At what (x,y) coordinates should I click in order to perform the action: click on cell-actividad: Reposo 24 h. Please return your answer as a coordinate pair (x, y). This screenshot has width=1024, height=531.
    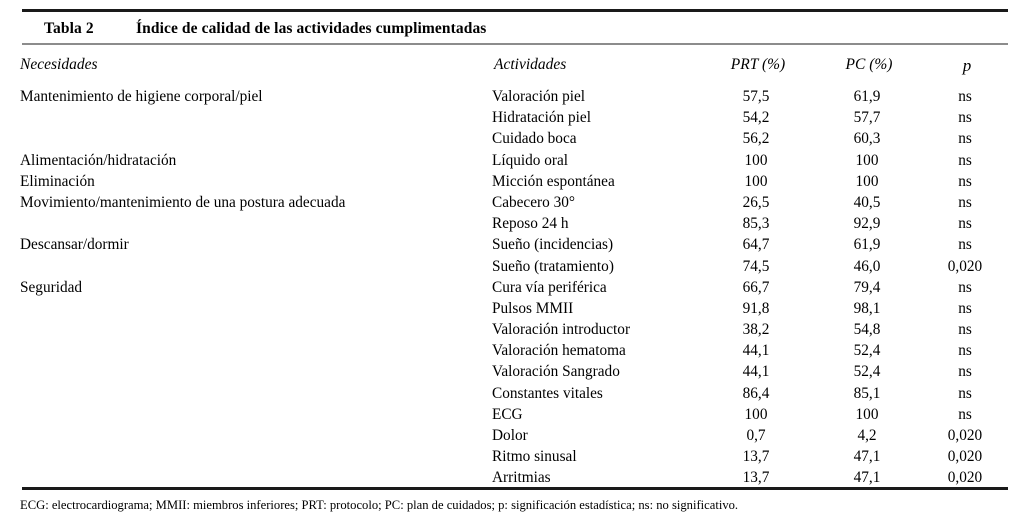
    Looking at the image, I should click on (530, 224).